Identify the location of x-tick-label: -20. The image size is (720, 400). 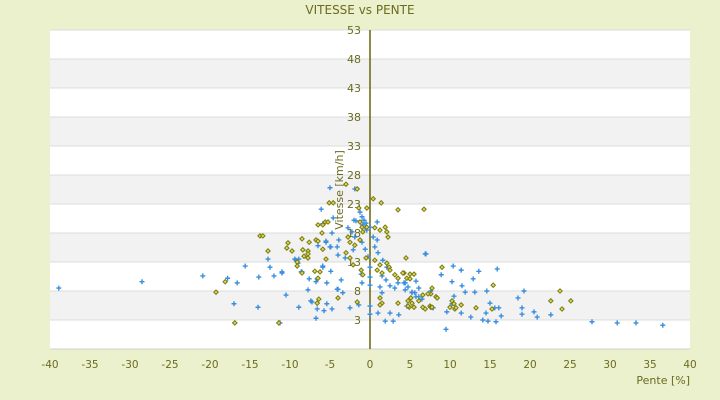
(209, 365).